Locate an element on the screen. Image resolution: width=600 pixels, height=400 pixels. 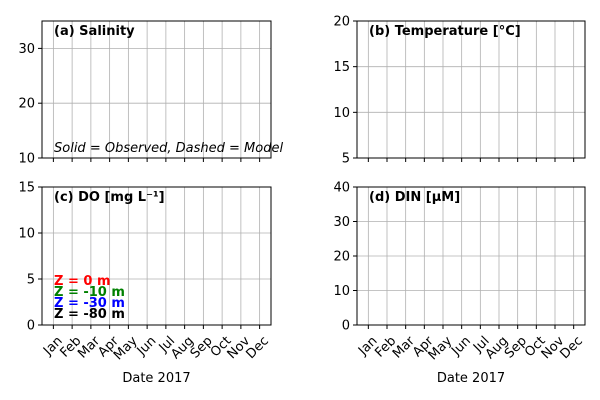
panel-title: (b) Temperature [°C] is located at coordinates (445, 31).